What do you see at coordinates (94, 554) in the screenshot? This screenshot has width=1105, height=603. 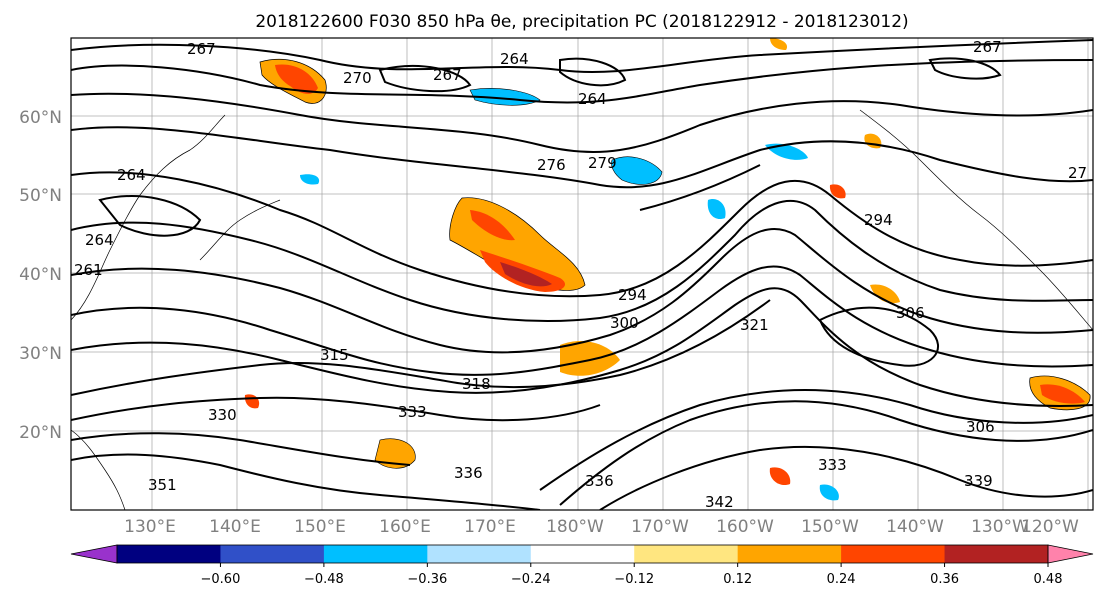 I see `colorbar-extend-low` at bounding box center [94, 554].